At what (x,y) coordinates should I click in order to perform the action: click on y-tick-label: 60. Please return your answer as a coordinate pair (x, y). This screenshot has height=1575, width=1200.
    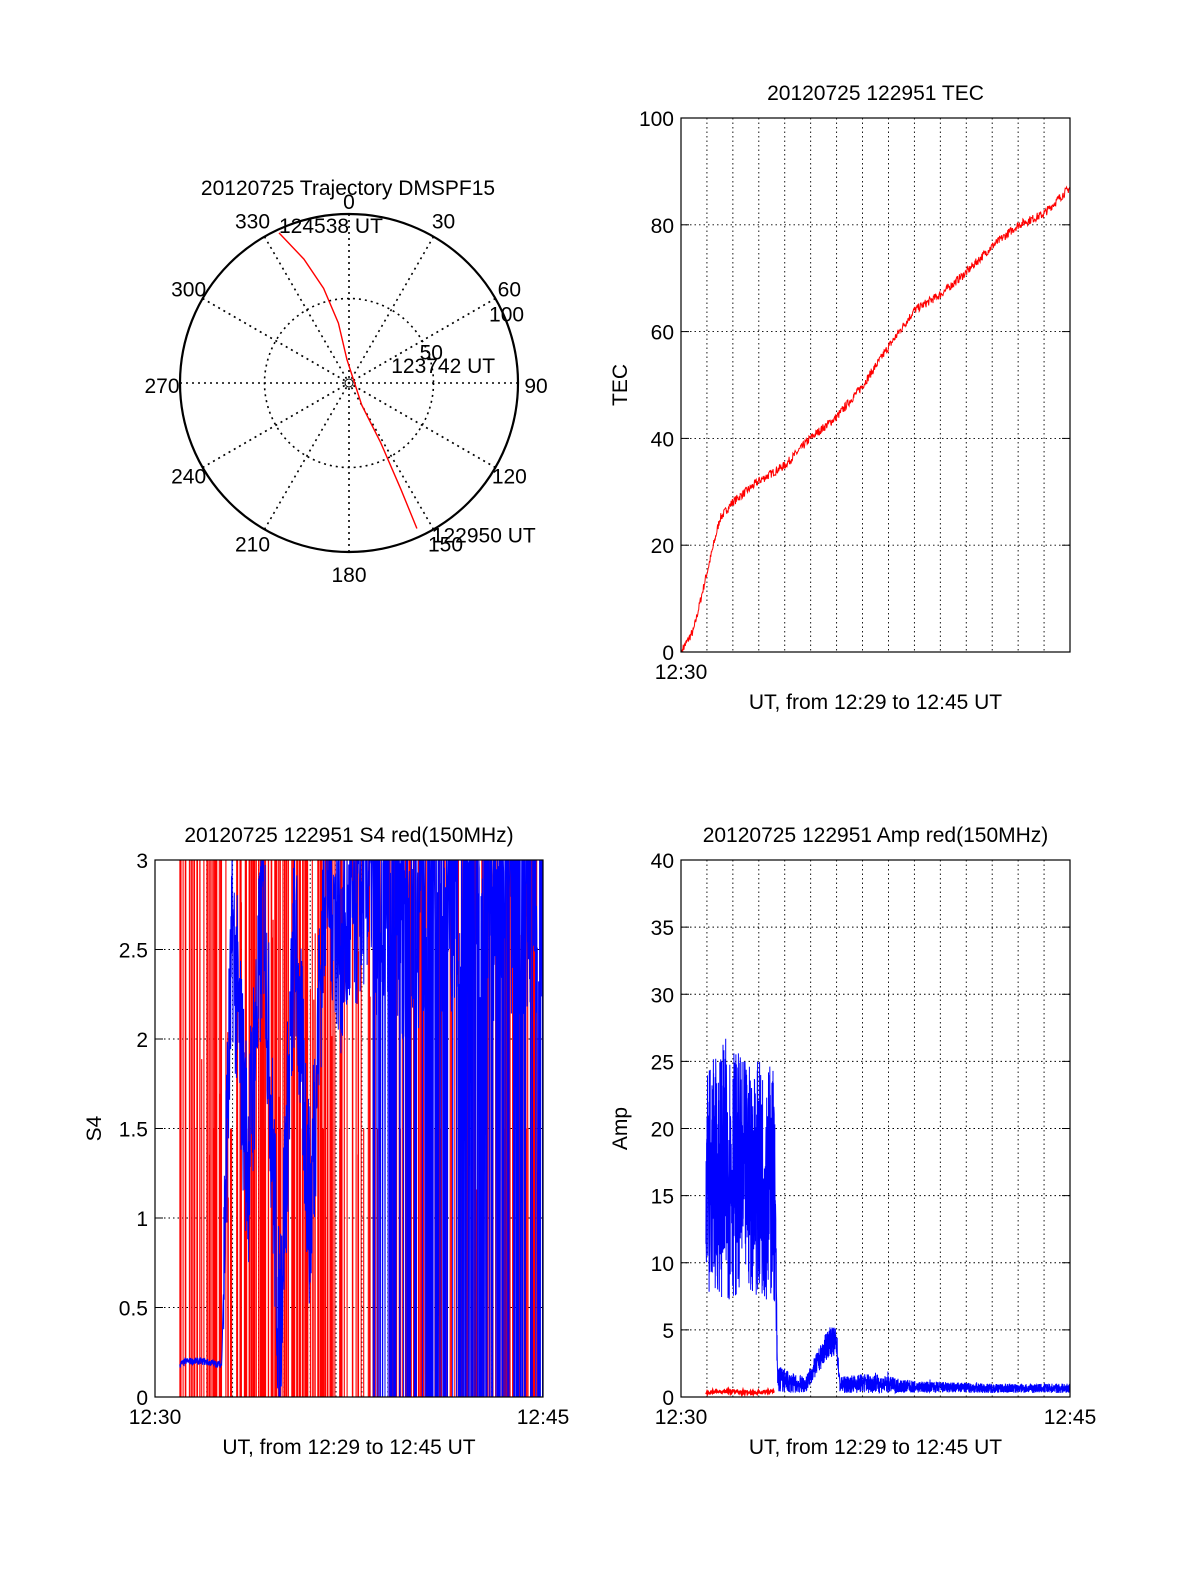
    Looking at the image, I should click on (662, 333).